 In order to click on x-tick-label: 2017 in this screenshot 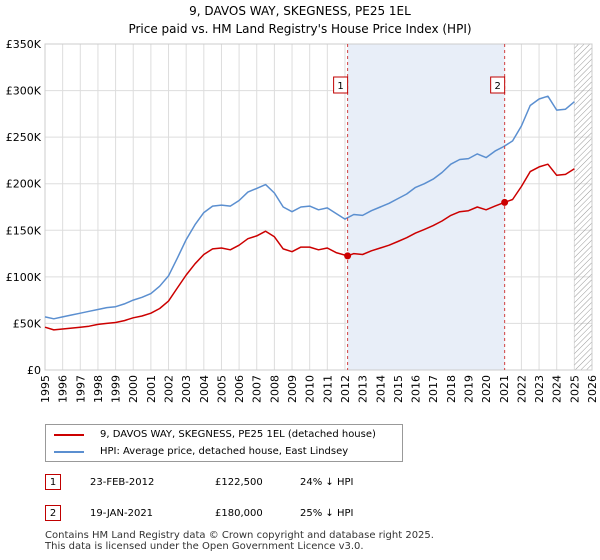, I will do `click(433, 389)`.